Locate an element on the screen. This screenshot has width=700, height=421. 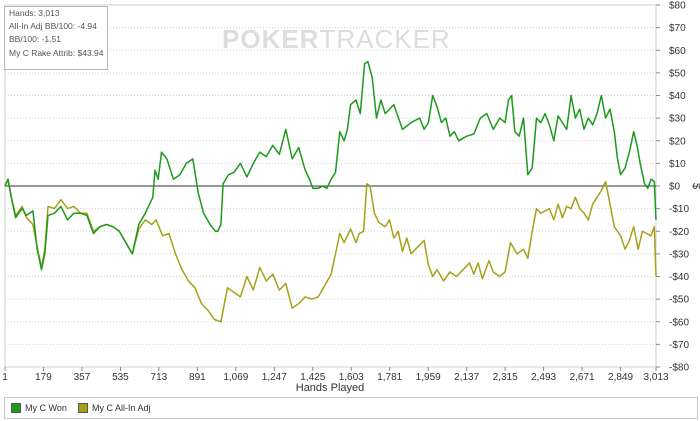
y-tick-label: -$80 is located at coordinates (679, 368).